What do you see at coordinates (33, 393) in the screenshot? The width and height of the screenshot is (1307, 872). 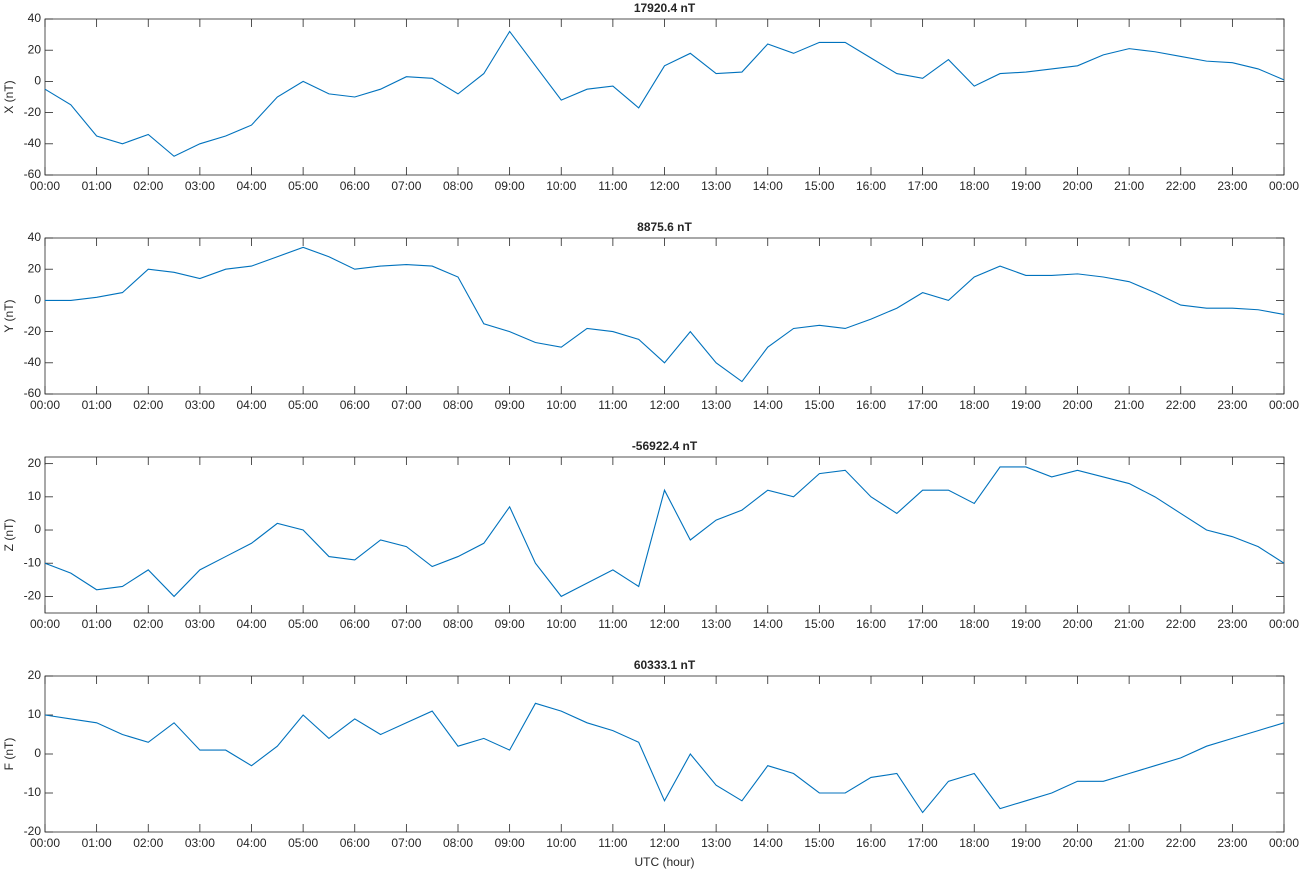 I see `y-tick-label: -60` at bounding box center [33, 393].